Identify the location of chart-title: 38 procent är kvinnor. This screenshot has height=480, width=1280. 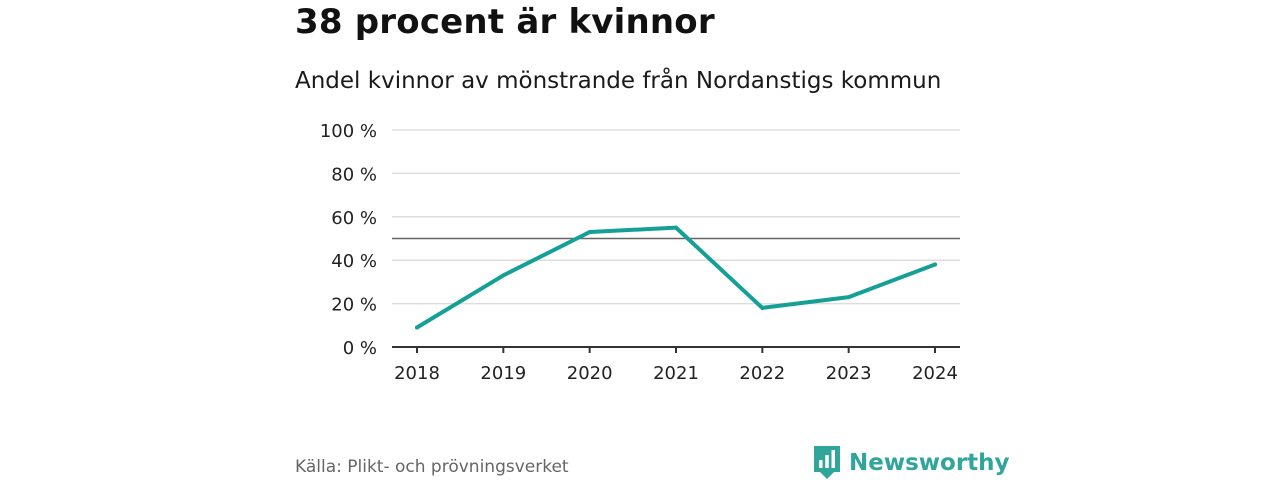
(505, 22).